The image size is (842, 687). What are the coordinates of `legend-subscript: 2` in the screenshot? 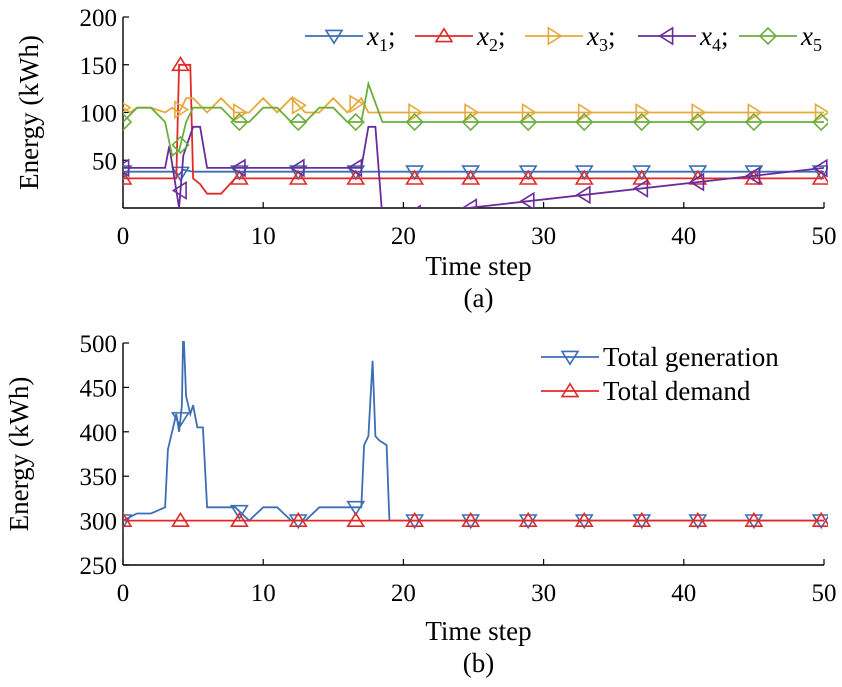 It's located at (493, 45).